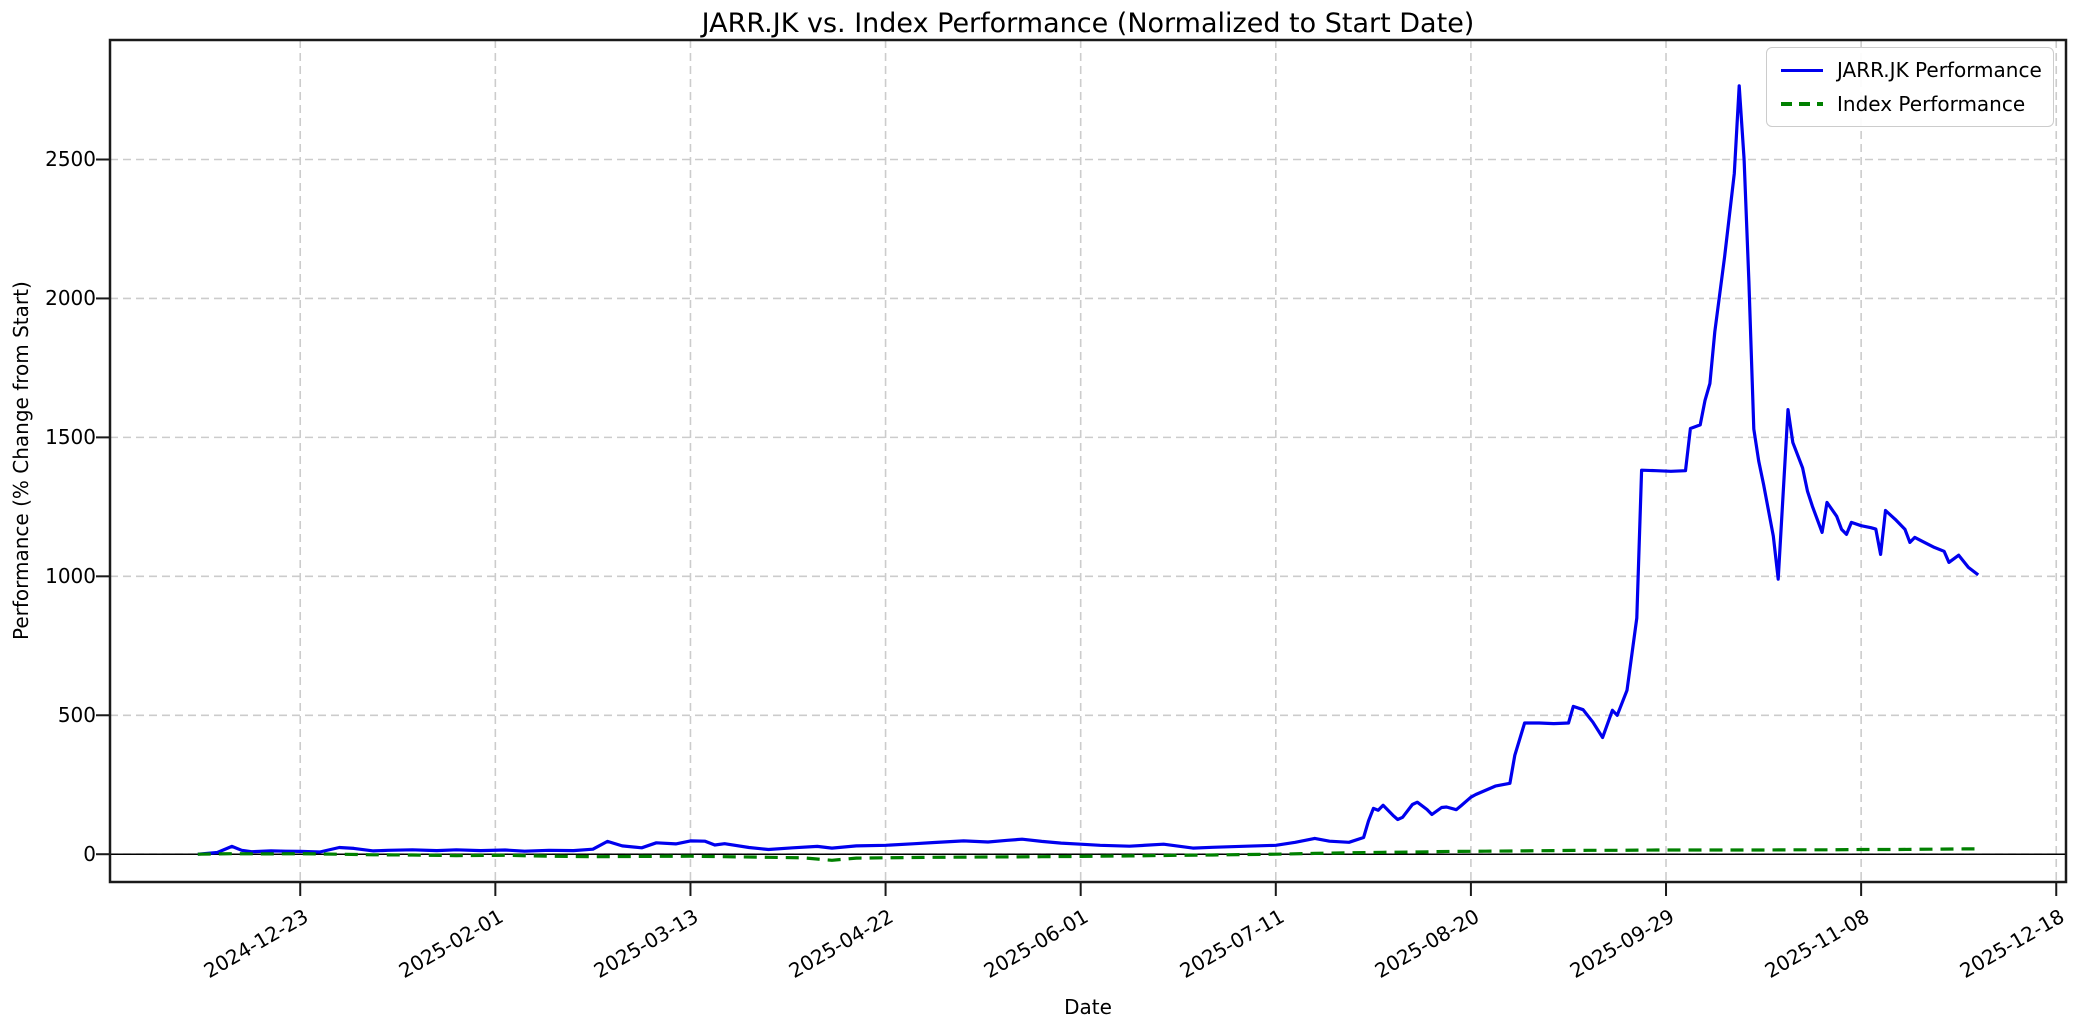 This screenshot has width=2084, height=1035. I want to click on legend-item-index: Index Performance, so click(1910, 104).